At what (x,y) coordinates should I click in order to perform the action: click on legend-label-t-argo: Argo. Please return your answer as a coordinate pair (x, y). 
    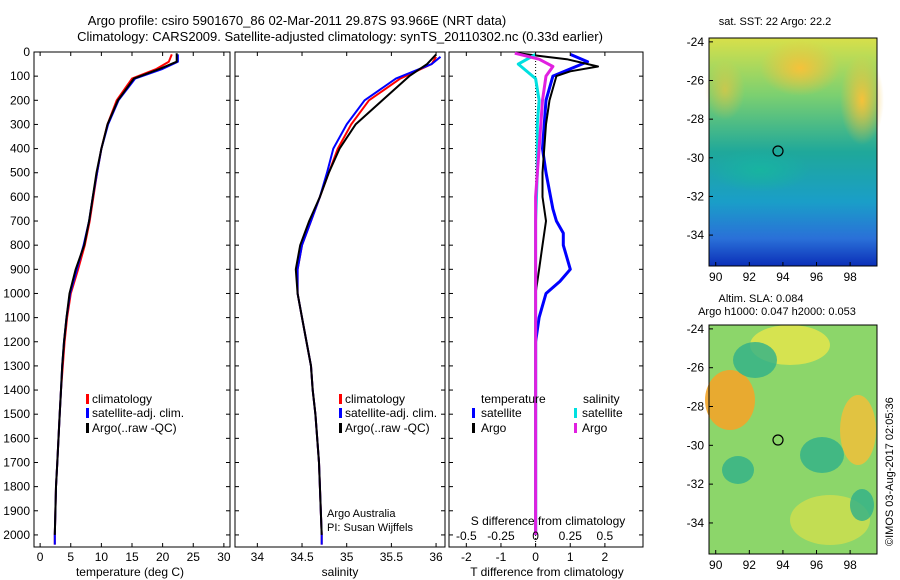
    Looking at the image, I should click on (494, 428).